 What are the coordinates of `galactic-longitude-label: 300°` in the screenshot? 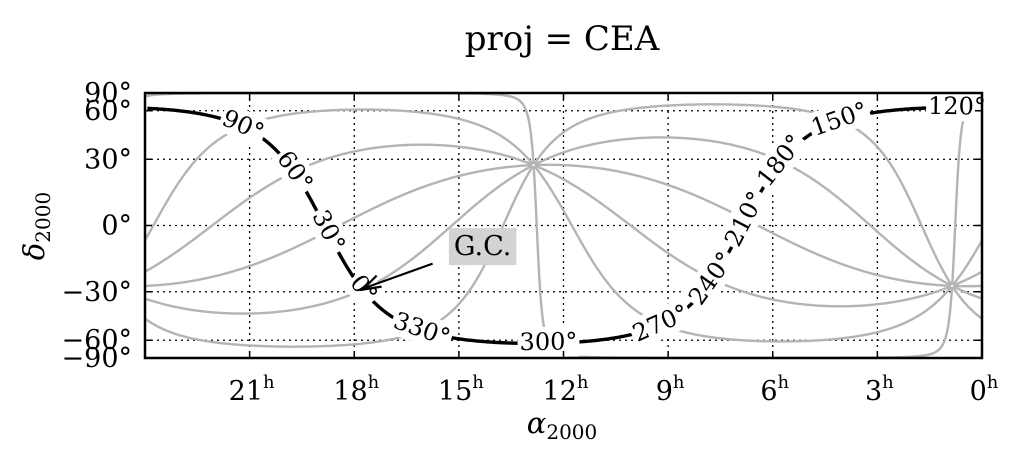 It's located at (548, 341).